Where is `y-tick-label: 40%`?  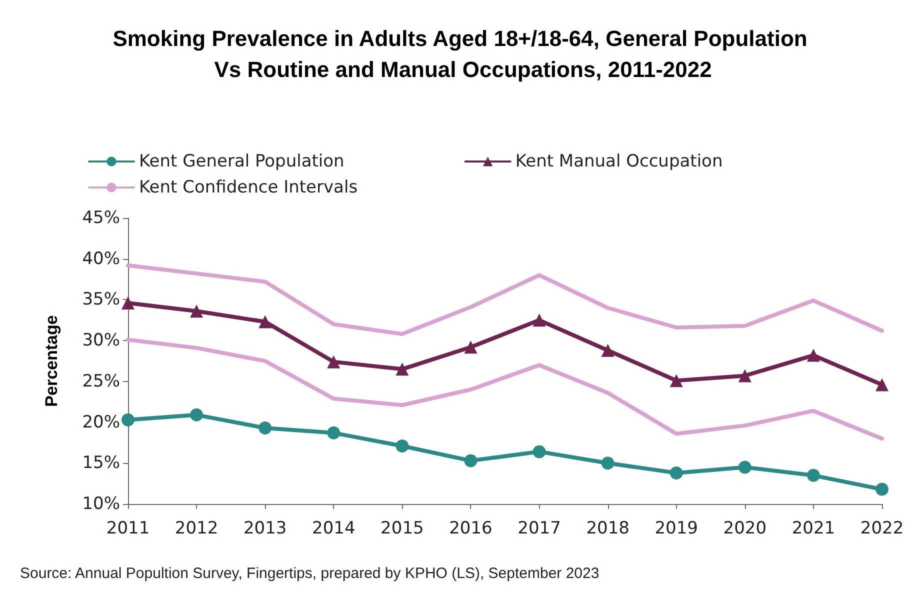 y-tick-label: 40% is located at coordinates (101, 258).